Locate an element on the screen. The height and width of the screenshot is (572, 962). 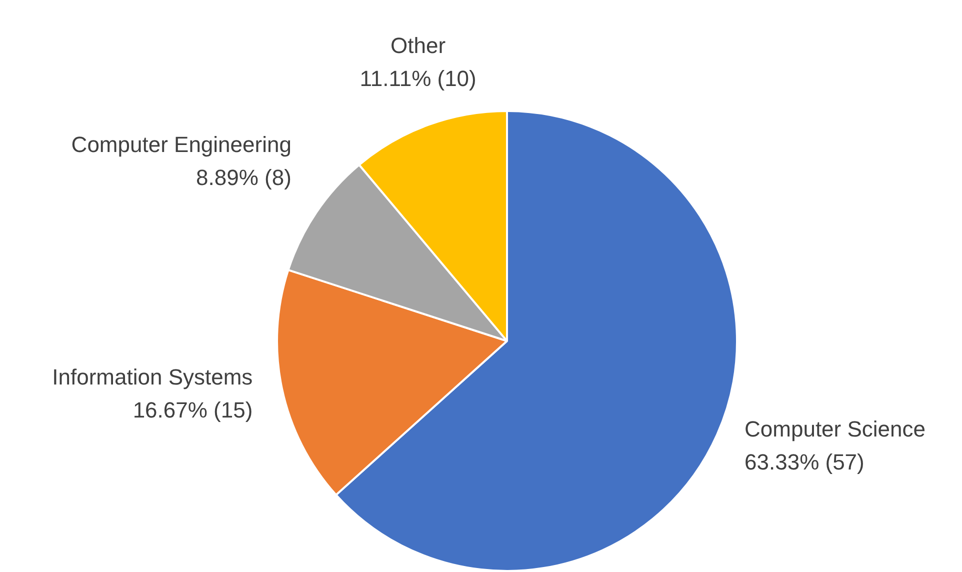
data-label: 16.67% (15) is located at coordinates (192, 410).